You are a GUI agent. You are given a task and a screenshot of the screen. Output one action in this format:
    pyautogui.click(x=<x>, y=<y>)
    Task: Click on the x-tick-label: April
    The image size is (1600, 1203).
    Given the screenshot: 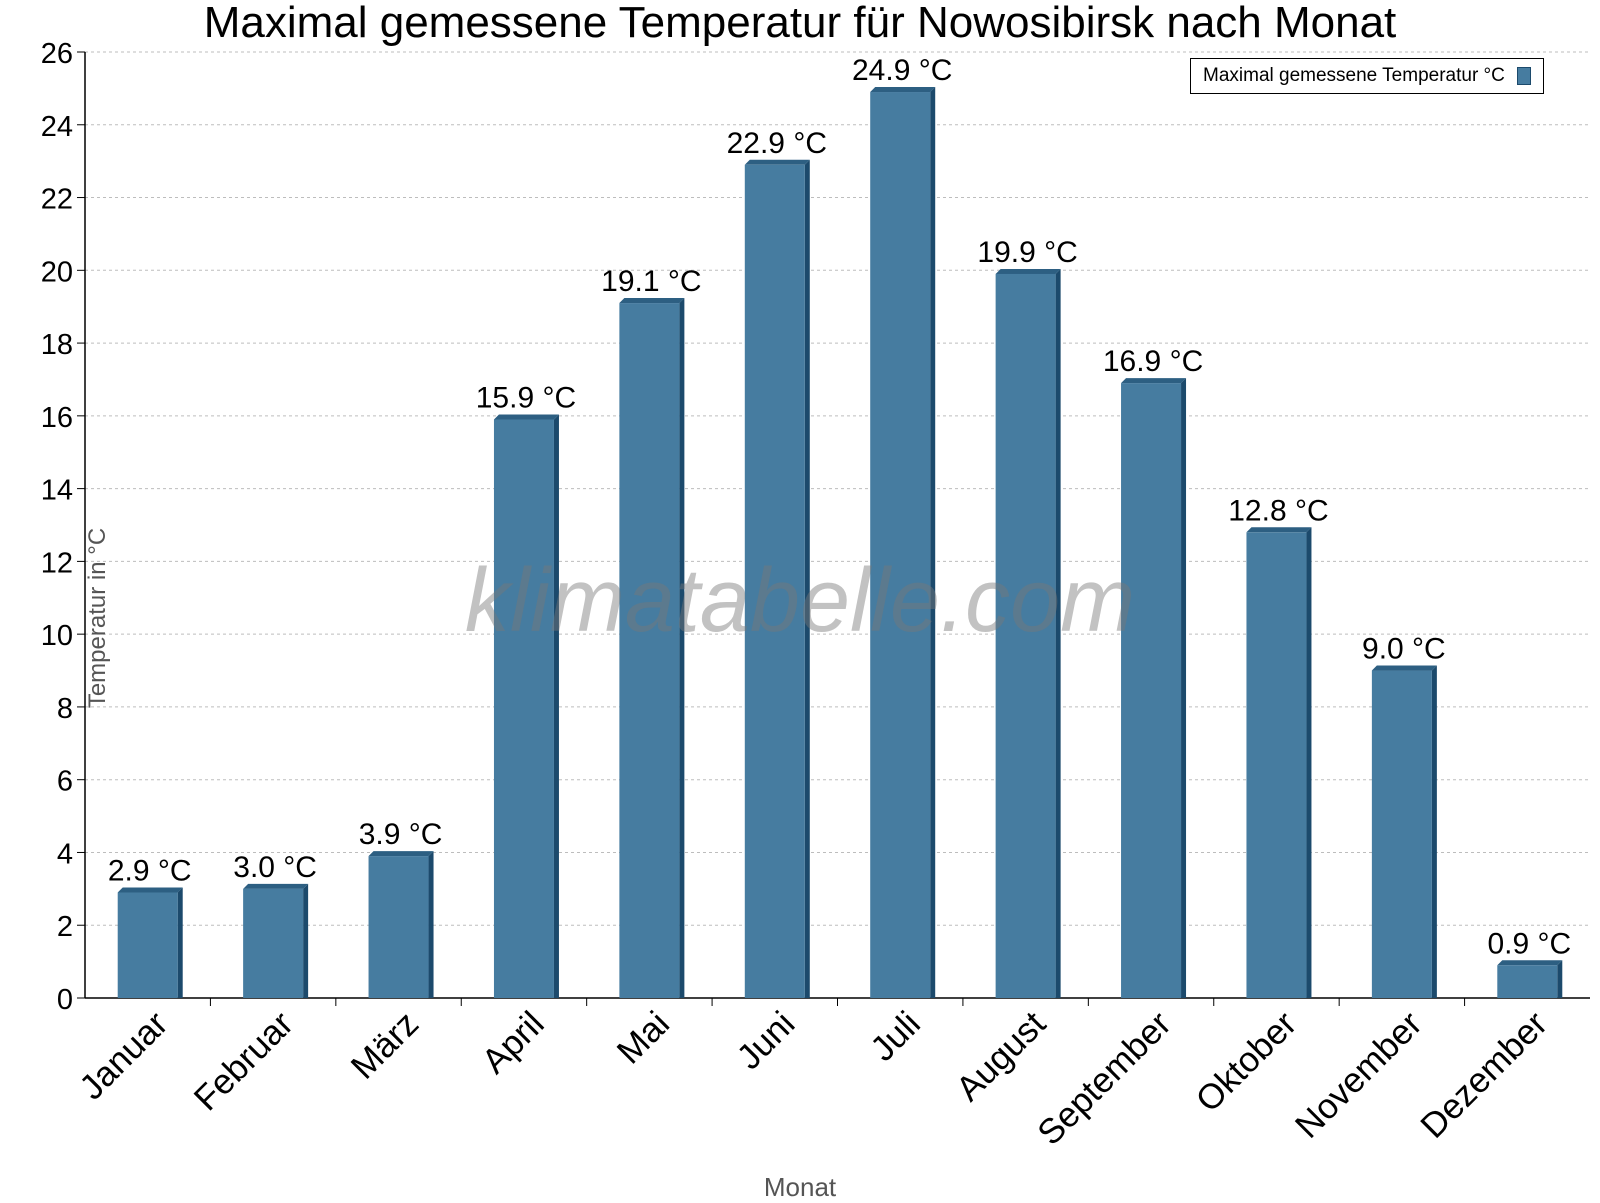 What is the action you would take?
    pyautogui.click(x=513, y=1042)
    